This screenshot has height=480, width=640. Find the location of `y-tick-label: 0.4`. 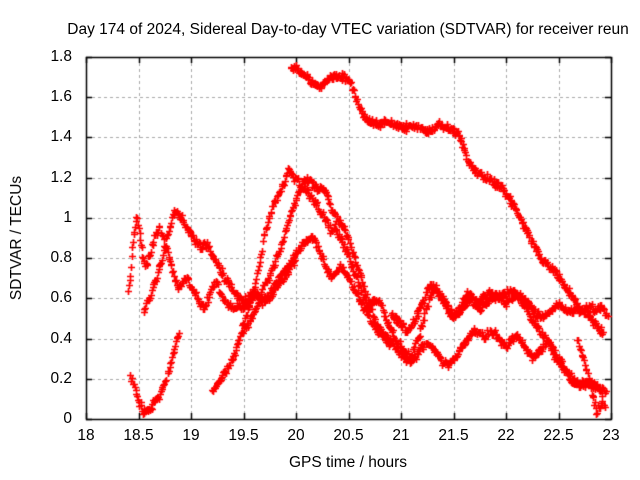

y-tick-label: 0.4 is located at coordinates (61, 338).